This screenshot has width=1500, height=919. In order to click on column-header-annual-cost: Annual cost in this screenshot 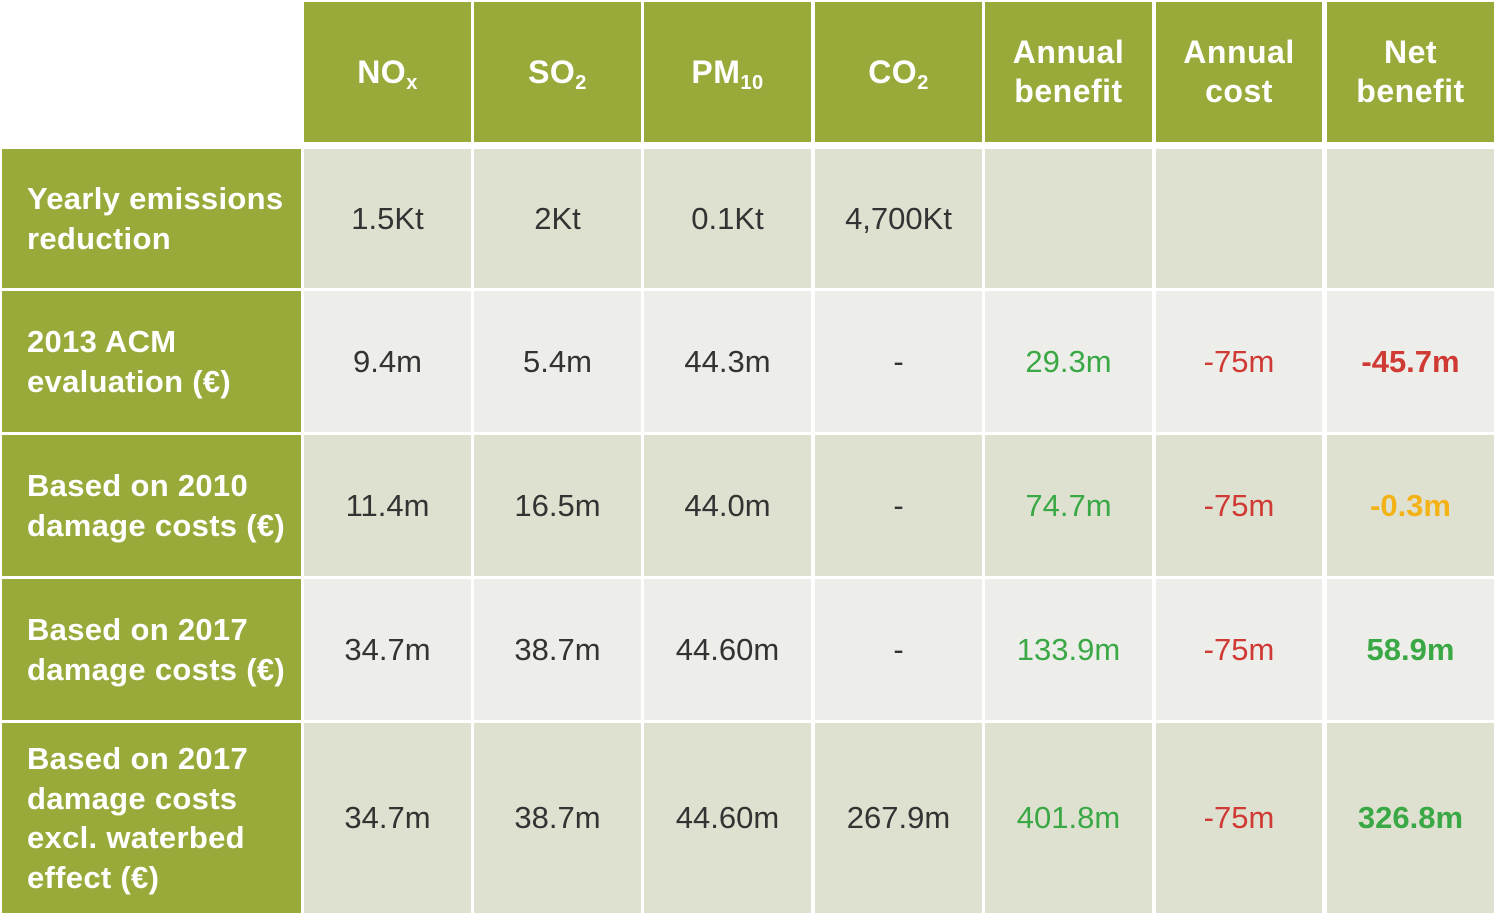, I will do `click(1239, 72)`.